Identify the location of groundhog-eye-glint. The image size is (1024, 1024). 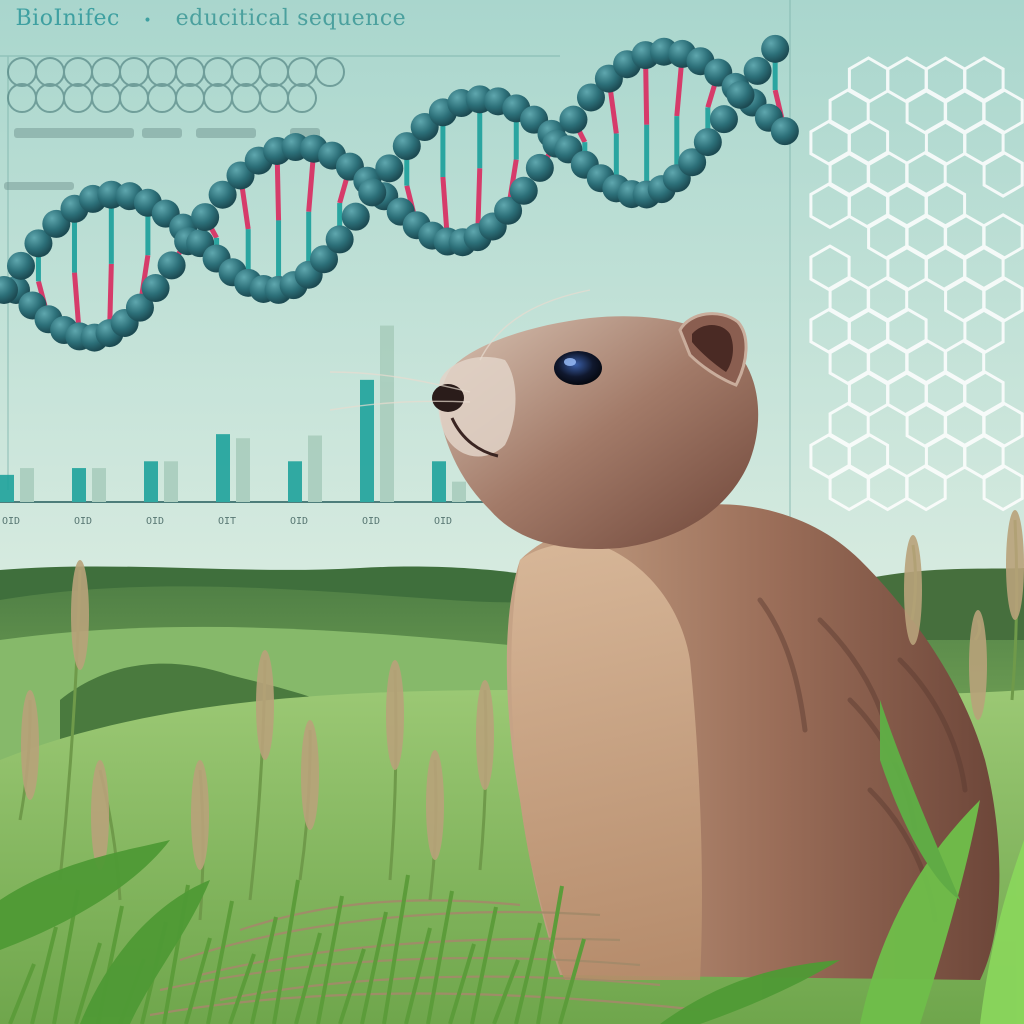
(570, 362).